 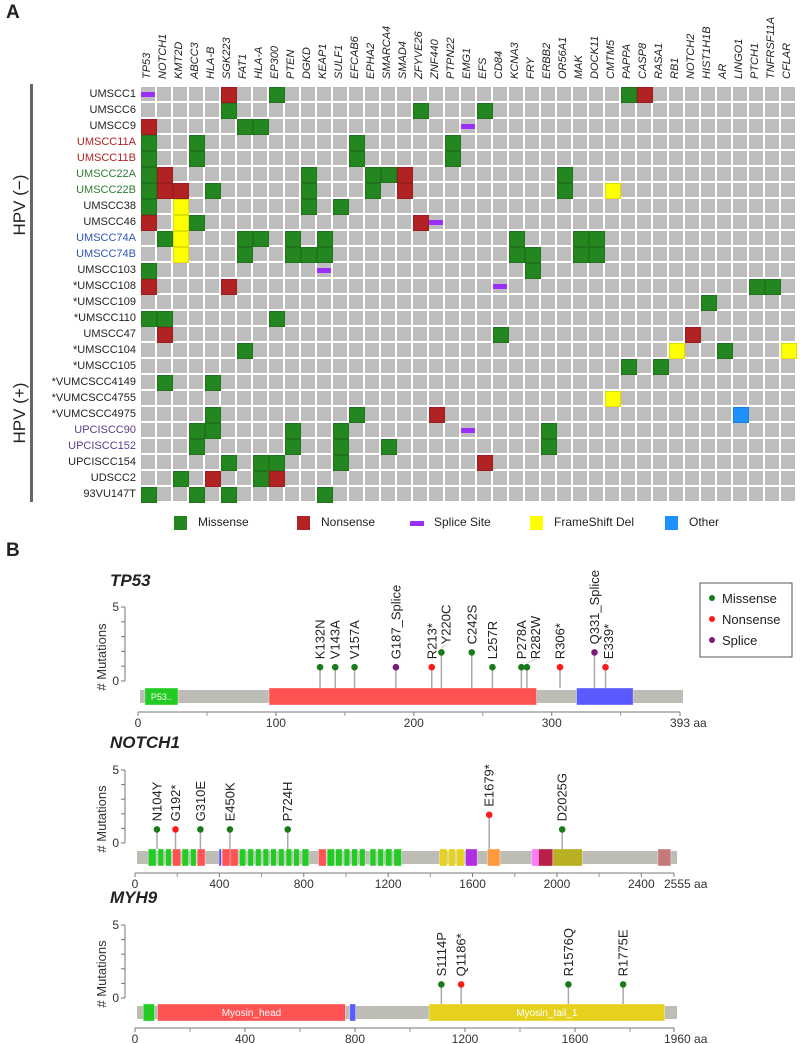 I want to click on sample-label: UMSCC46, so click(x=109, y=222).